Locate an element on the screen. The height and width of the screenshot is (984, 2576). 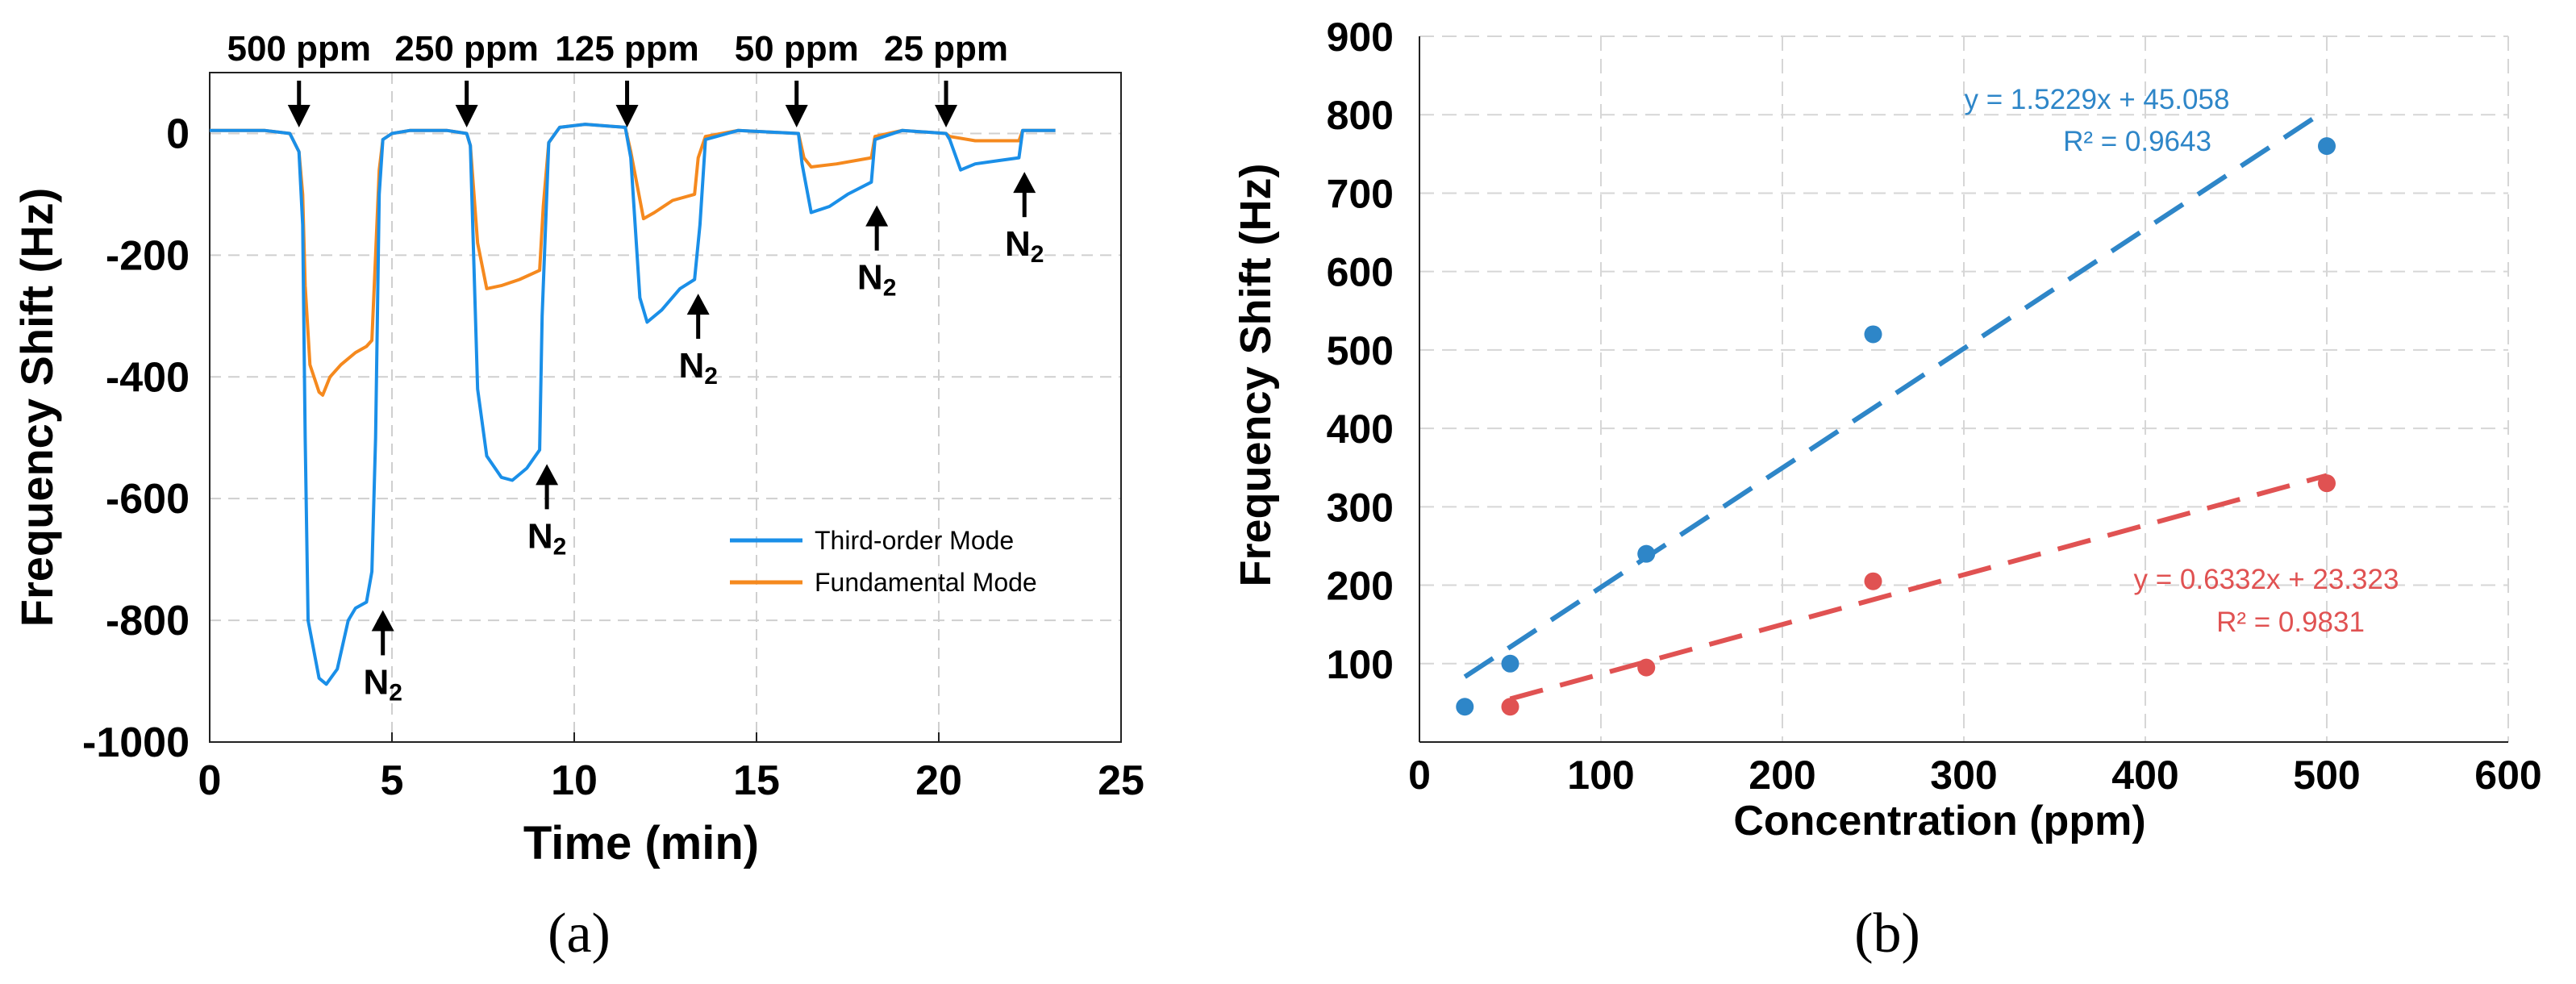
b-y-tick-label: 600 is located at coordinates (1360, 272).